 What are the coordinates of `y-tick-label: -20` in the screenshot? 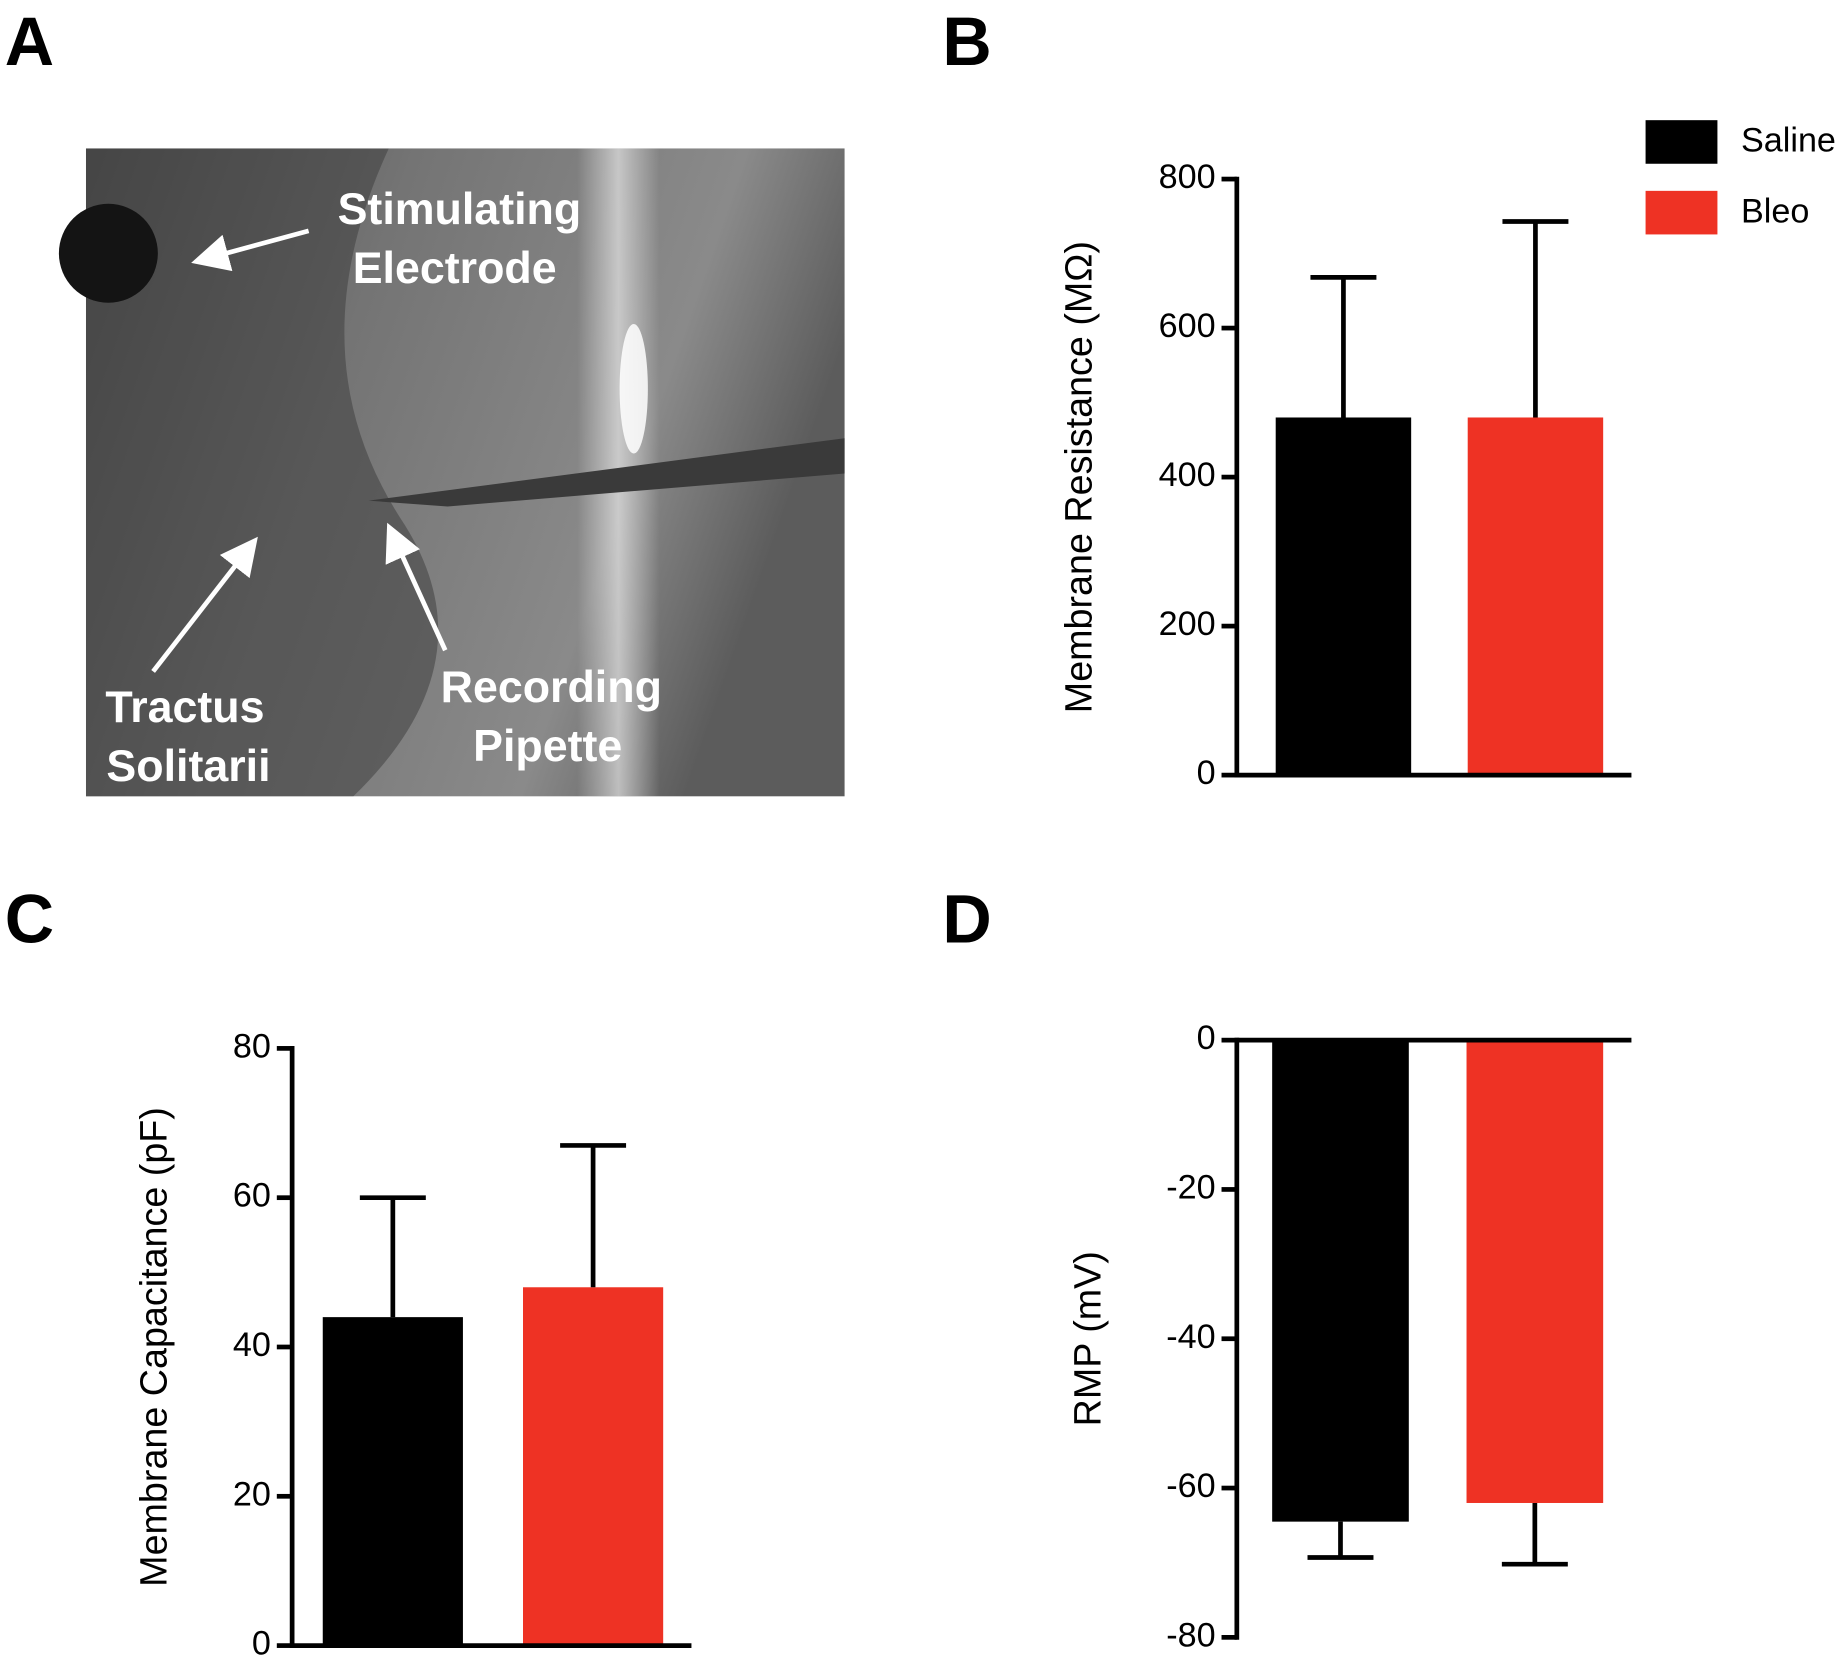 It's located at (1190, 1187).